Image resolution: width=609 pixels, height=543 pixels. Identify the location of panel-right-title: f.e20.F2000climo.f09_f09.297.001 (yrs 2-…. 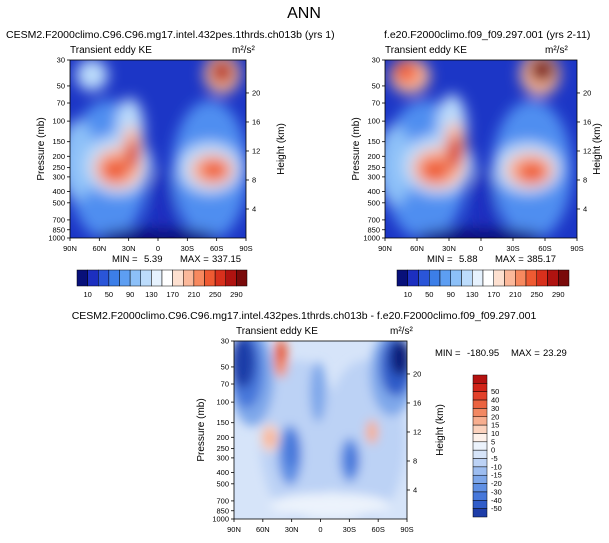
(487, 35).